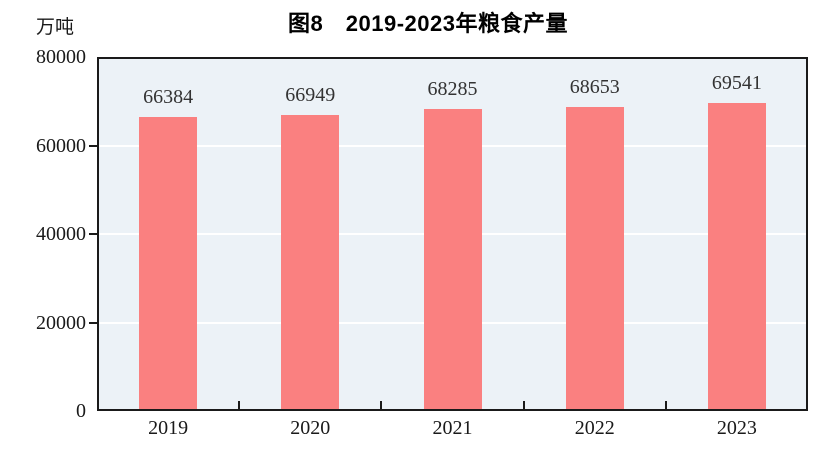 Image resolution: width=830 pixels, height=463 pixels. What do you see at coordinates (594, 259) in the screenshot?
I see `bar-2022` at bounding box center [594, 259].